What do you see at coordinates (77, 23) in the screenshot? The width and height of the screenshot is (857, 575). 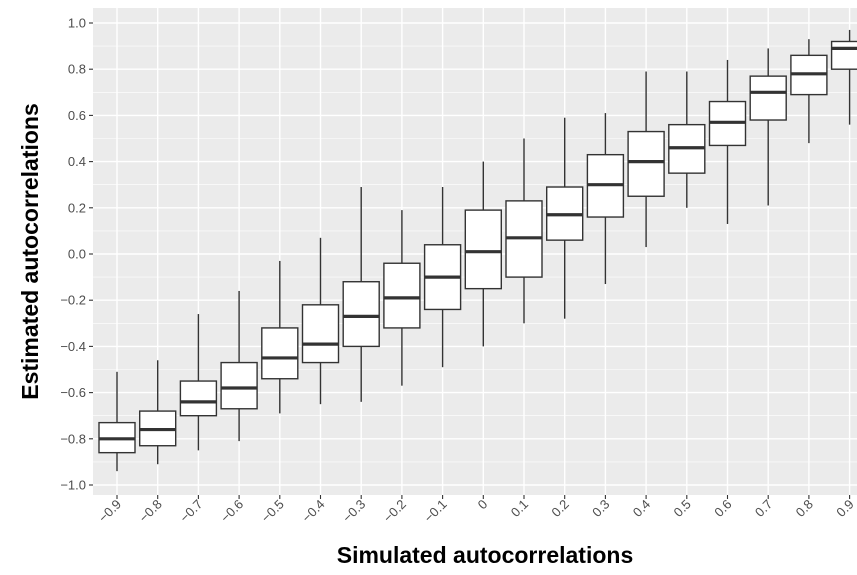 I see `y-tick-label: 1.0` at bounding box center [77, 23].